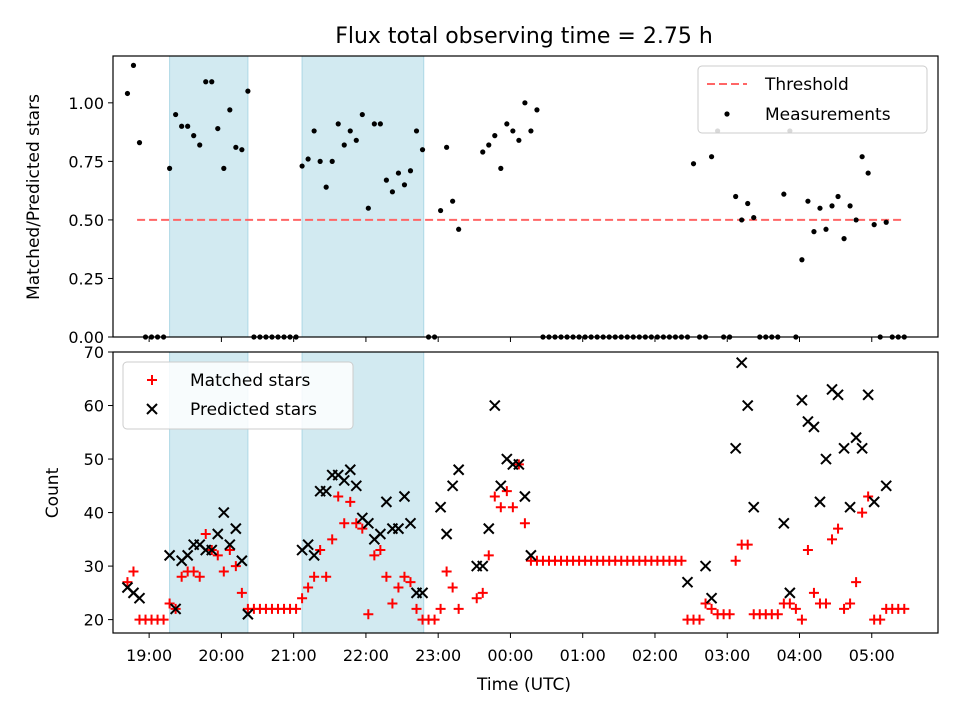 This screenshot has height=720, width=960. What do you see at coordinates (297, 196) in the screenshot?
I see `top-shaded-intervals` at bounding box center [297, 196].